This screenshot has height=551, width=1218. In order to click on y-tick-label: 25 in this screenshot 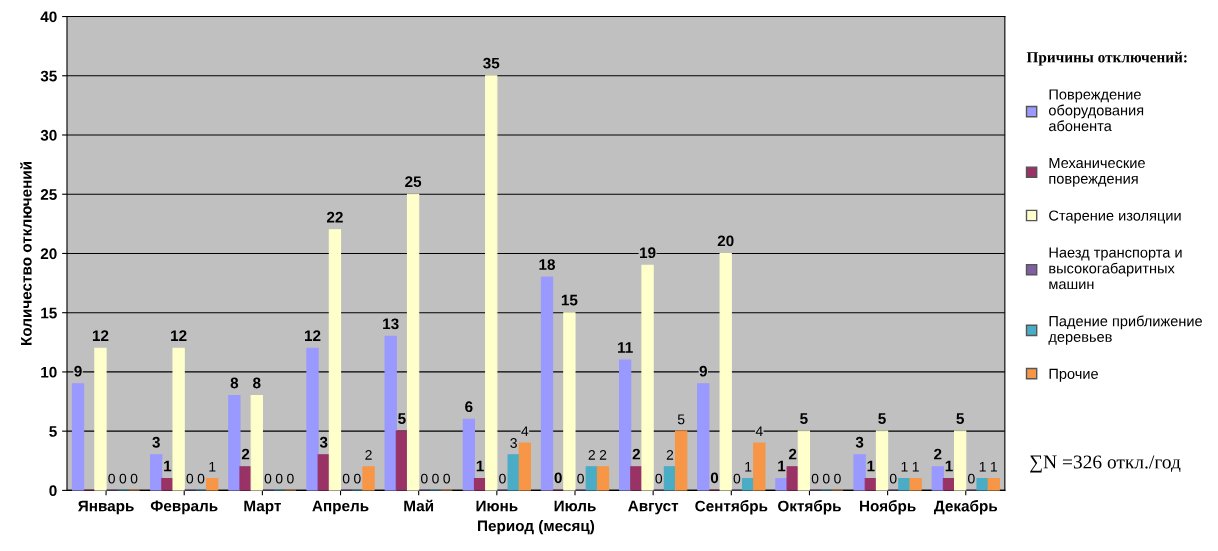, I will do `click(48, 194)`.